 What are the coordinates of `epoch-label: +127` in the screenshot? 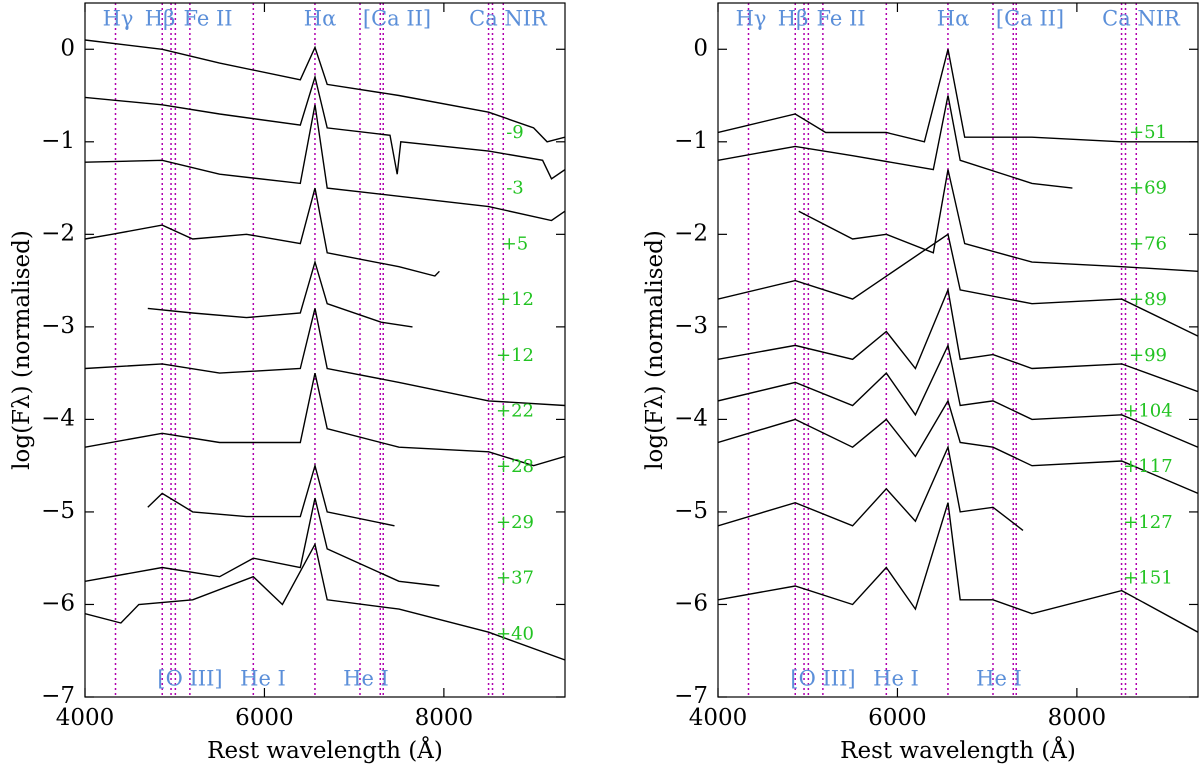 It's located at (1147, 522).